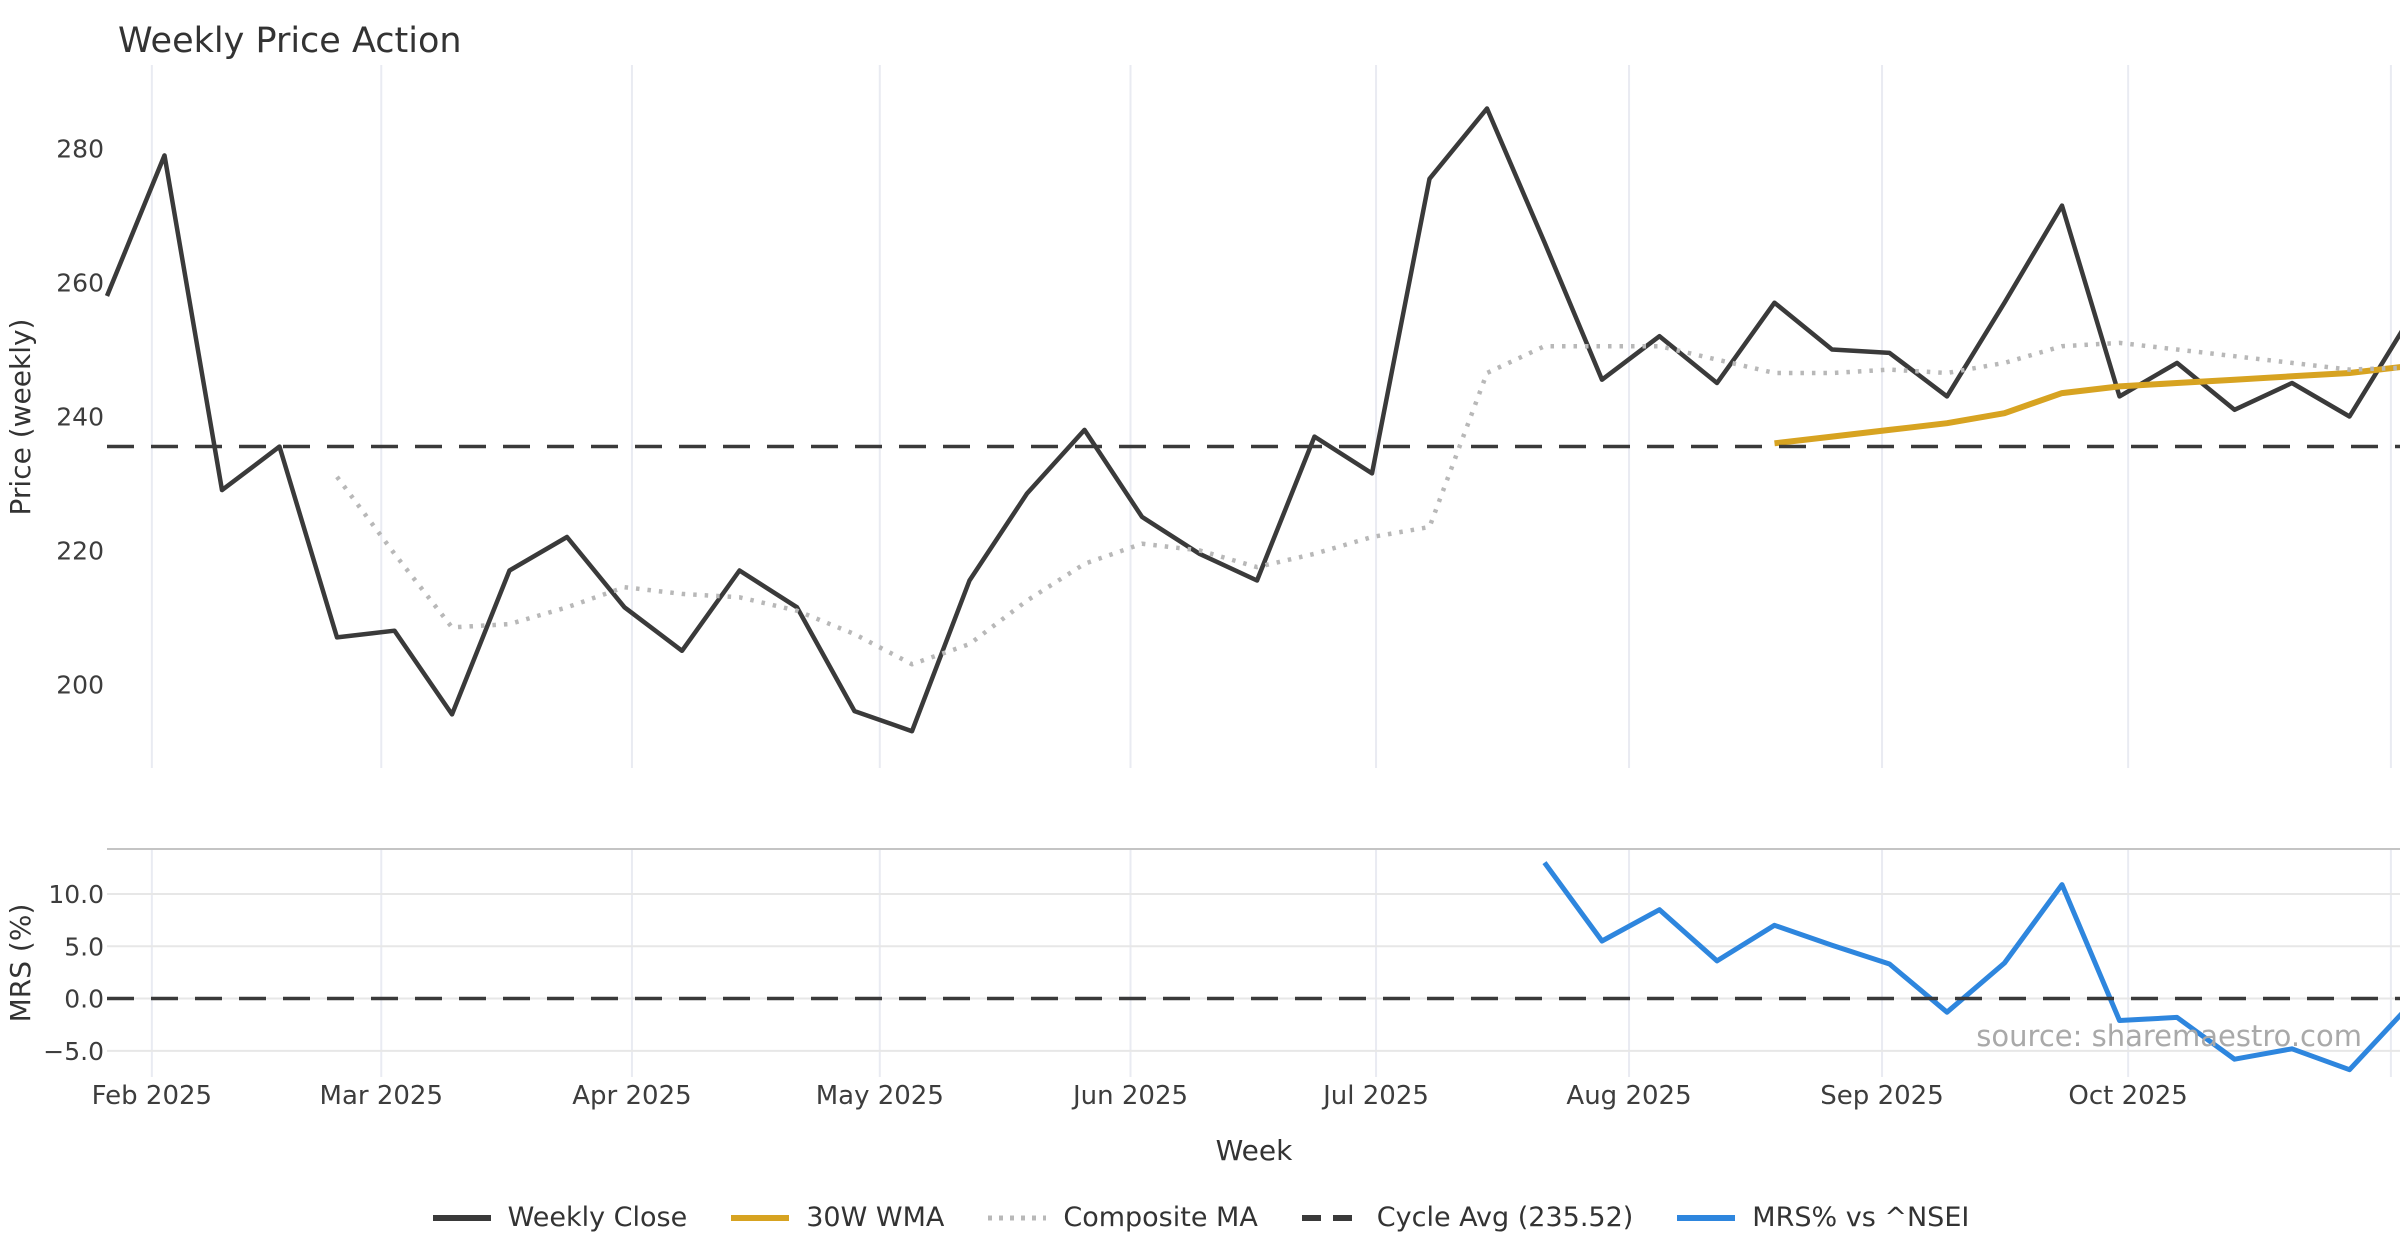 This screenshot has width=2400, height=1260. Describe the element at coordinates (76, 894) in the screenshot. I see `mrs-tick-label: 10.0` at that location.